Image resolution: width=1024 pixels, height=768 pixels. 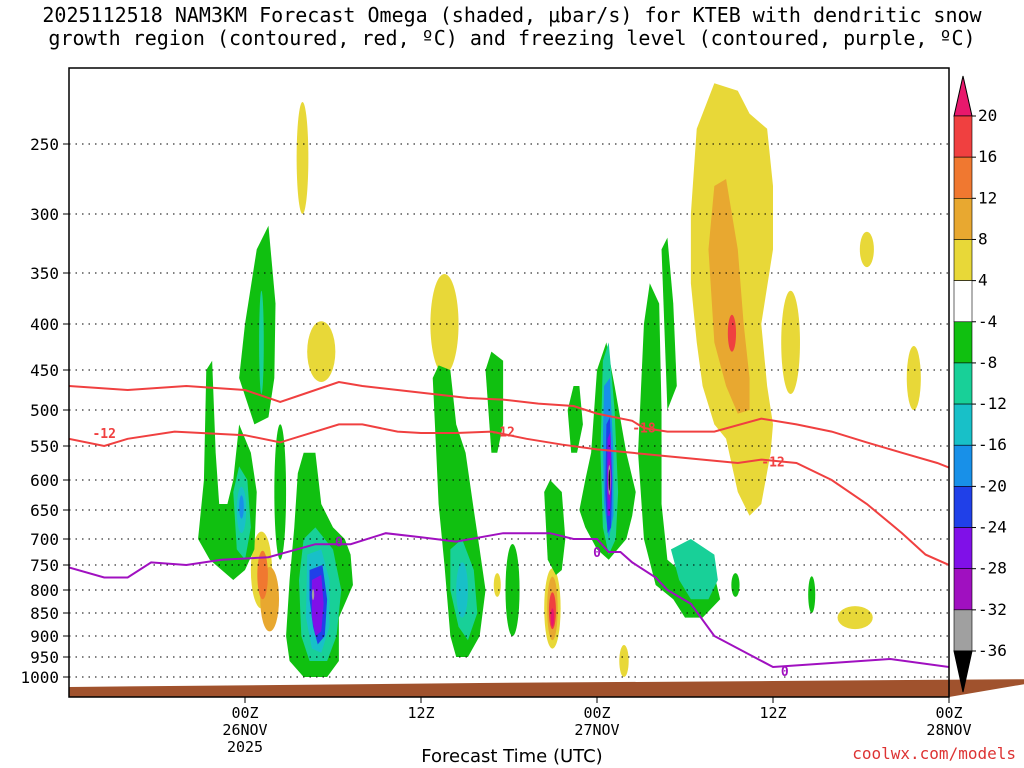 I want to click on terrain-surface, so click(x=546, y=688).